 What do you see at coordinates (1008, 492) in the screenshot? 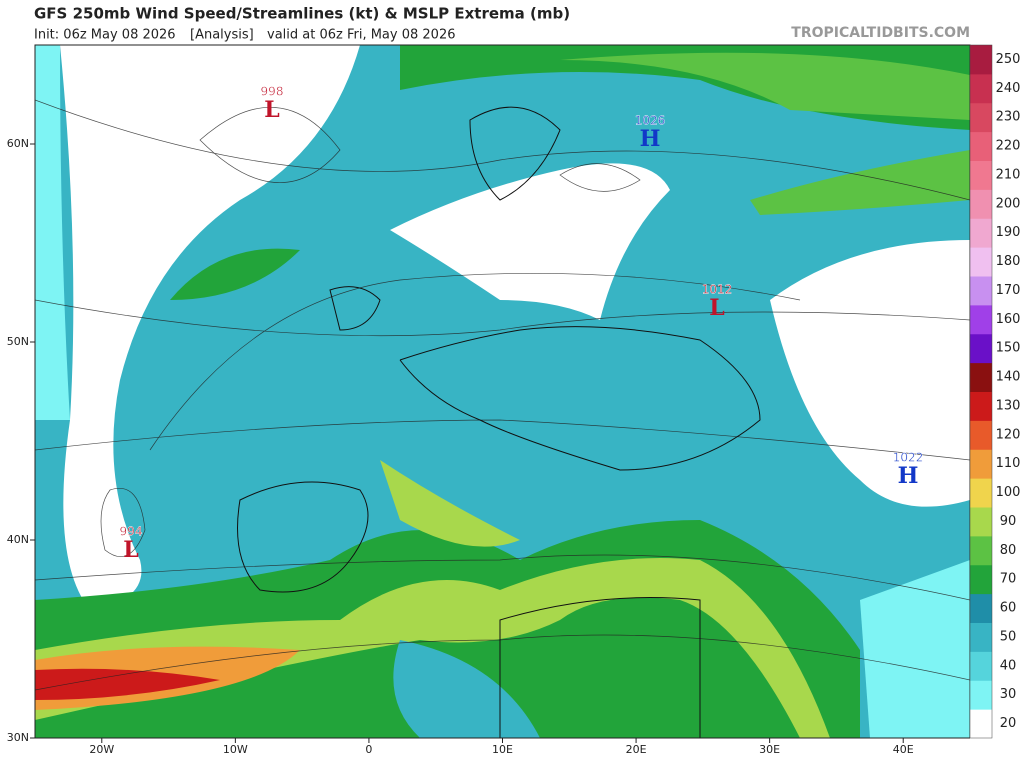
I see `colorbar-label: 100` at bounding box center [1008, 492].